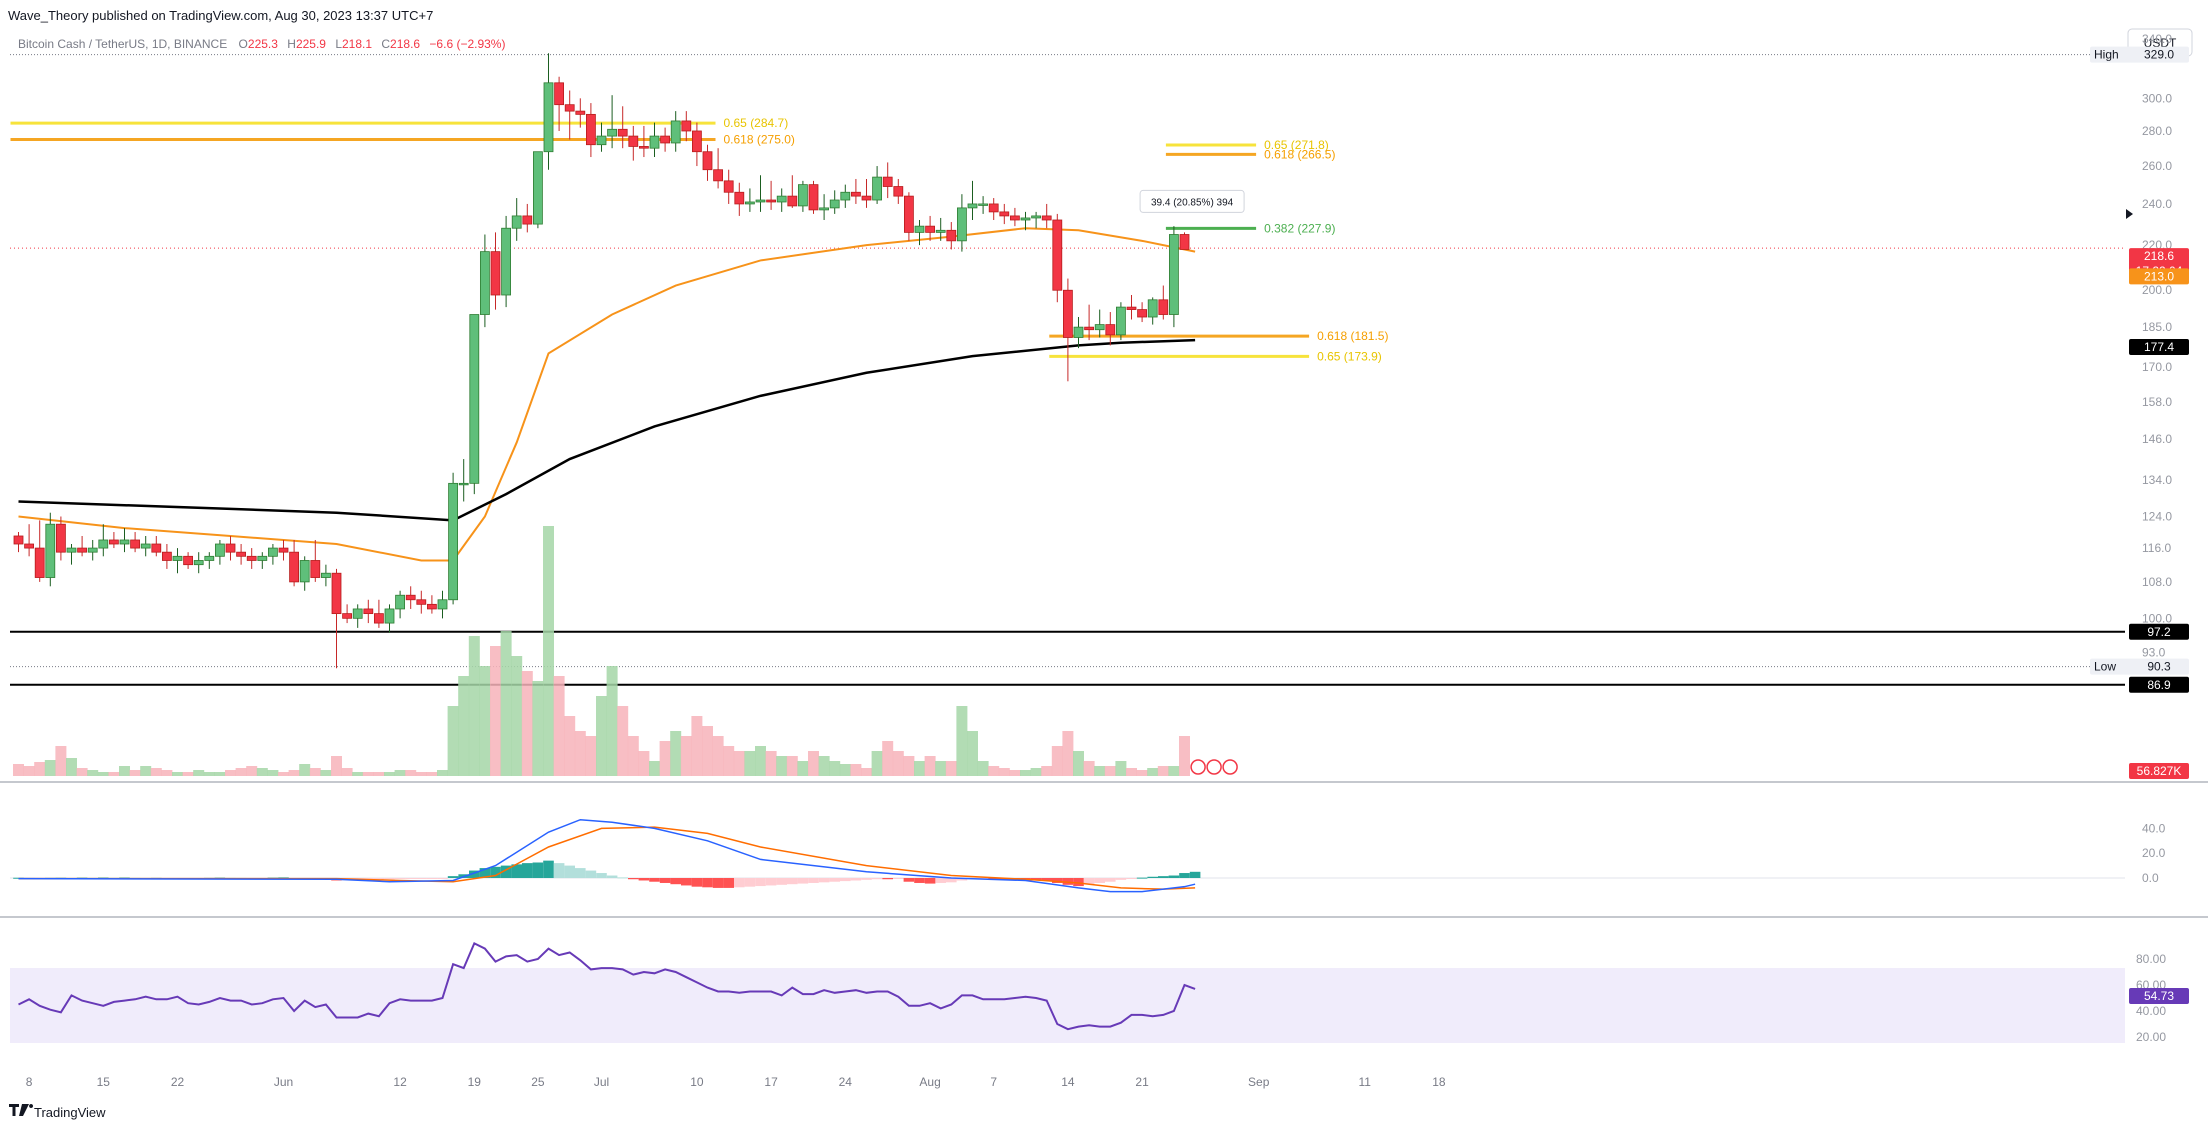  I want to click on high-tag-box, so click(2139, 54).